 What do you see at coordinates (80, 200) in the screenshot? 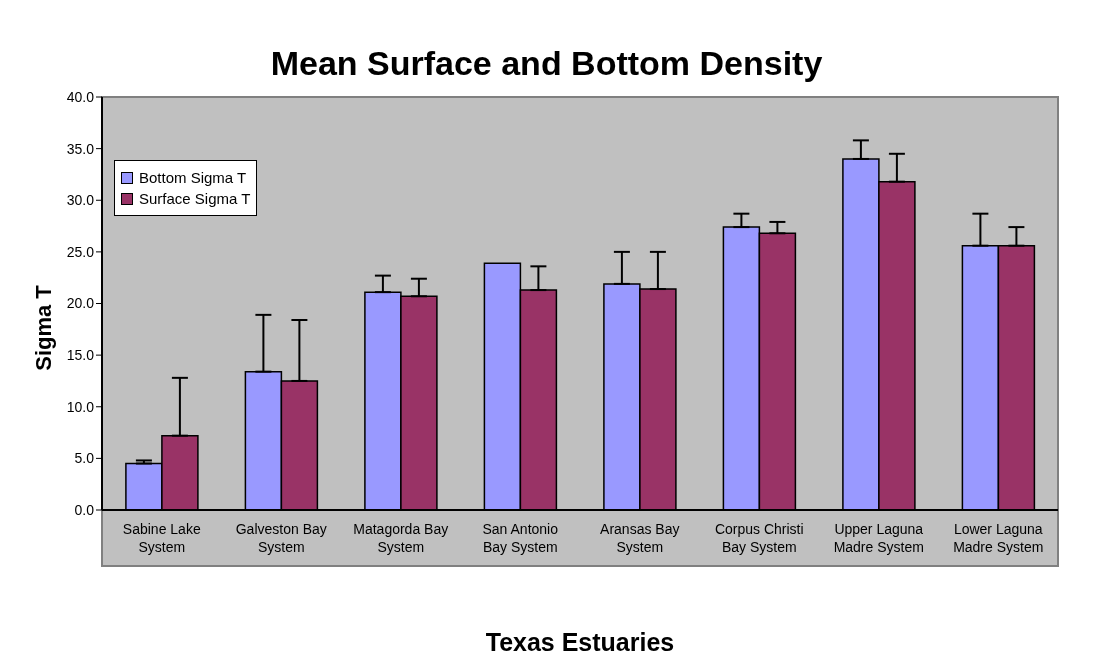
I see `y-tick-label: 30.0` at bounding box center [80, 200].